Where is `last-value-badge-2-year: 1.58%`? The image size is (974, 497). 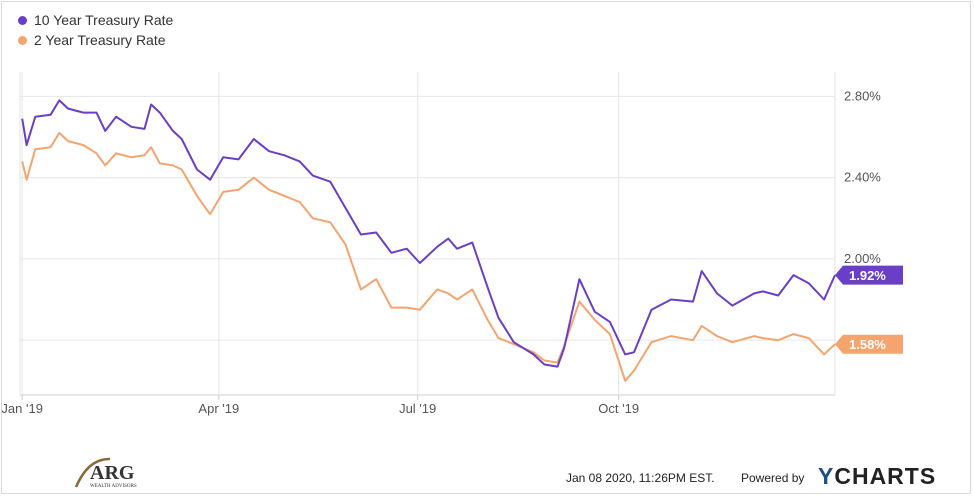 last-value-badge-2-year: 1.58% is located at coordinates (869, 344).